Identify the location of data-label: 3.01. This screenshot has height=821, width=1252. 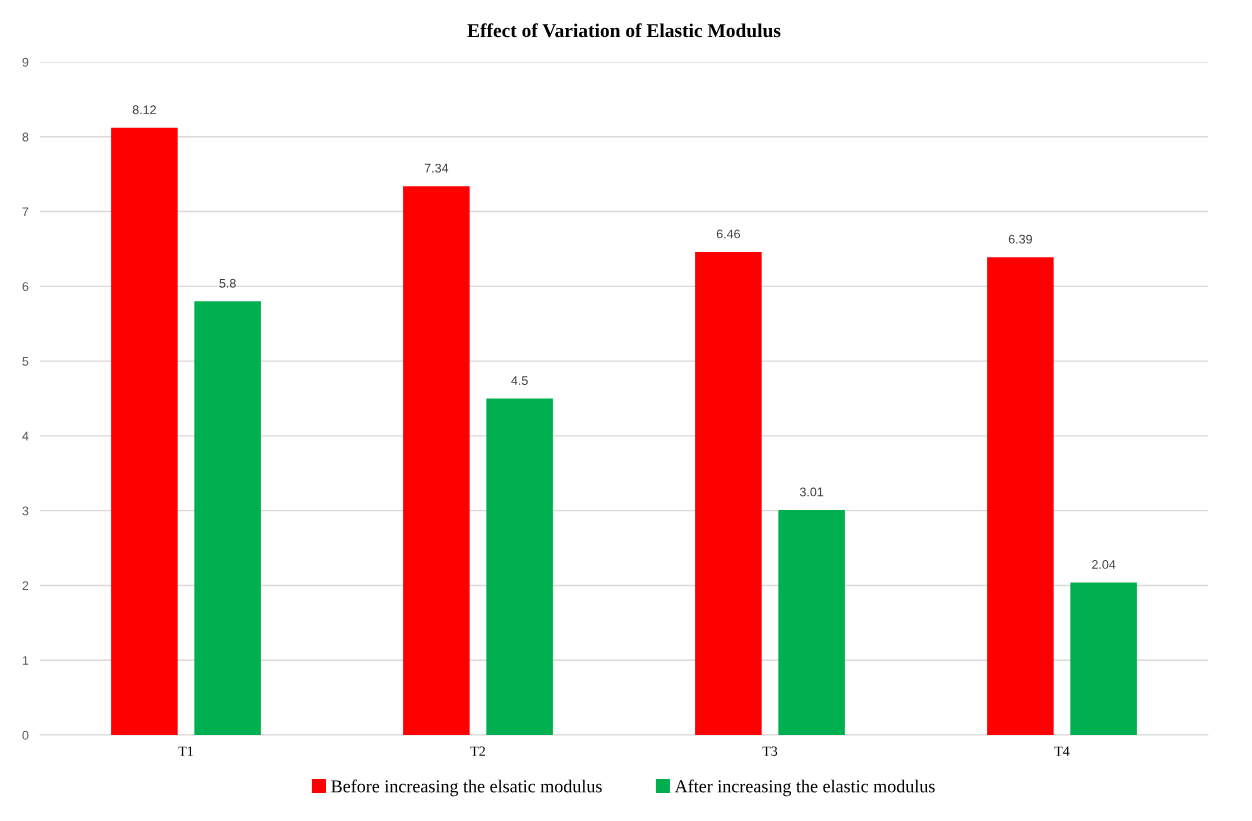
(811, 492).